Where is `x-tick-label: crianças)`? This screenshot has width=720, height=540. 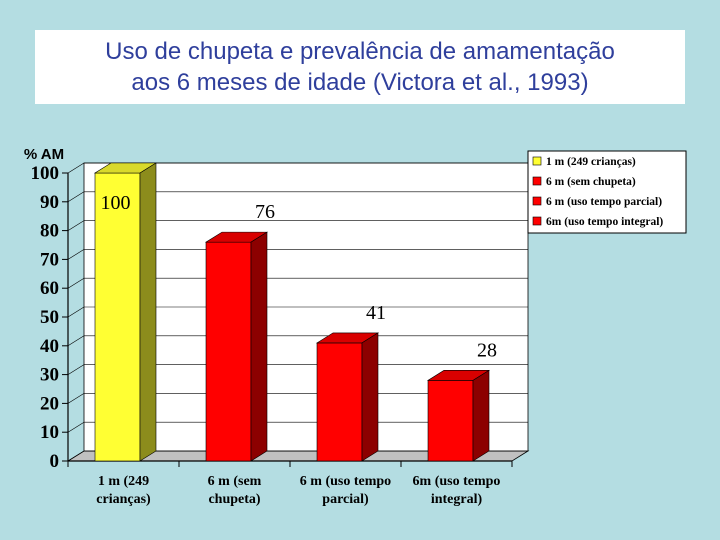 x-tick-label: crianças) is located at coordinates (123, 499).